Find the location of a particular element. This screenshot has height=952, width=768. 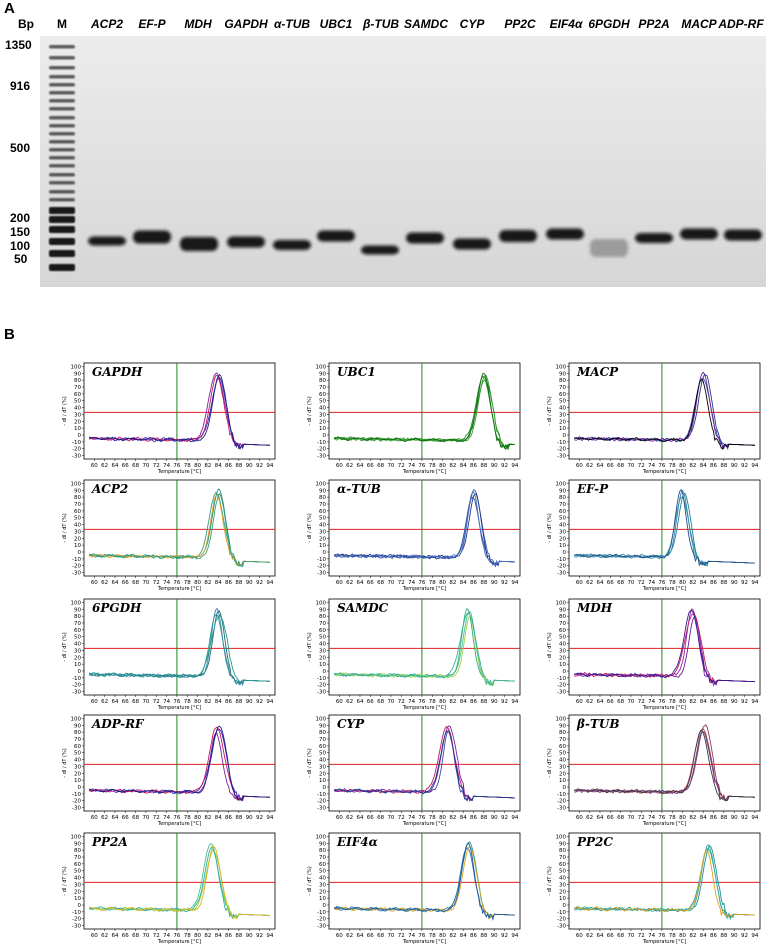

y-tick-label: -20 is located at coordinates (76, 686).